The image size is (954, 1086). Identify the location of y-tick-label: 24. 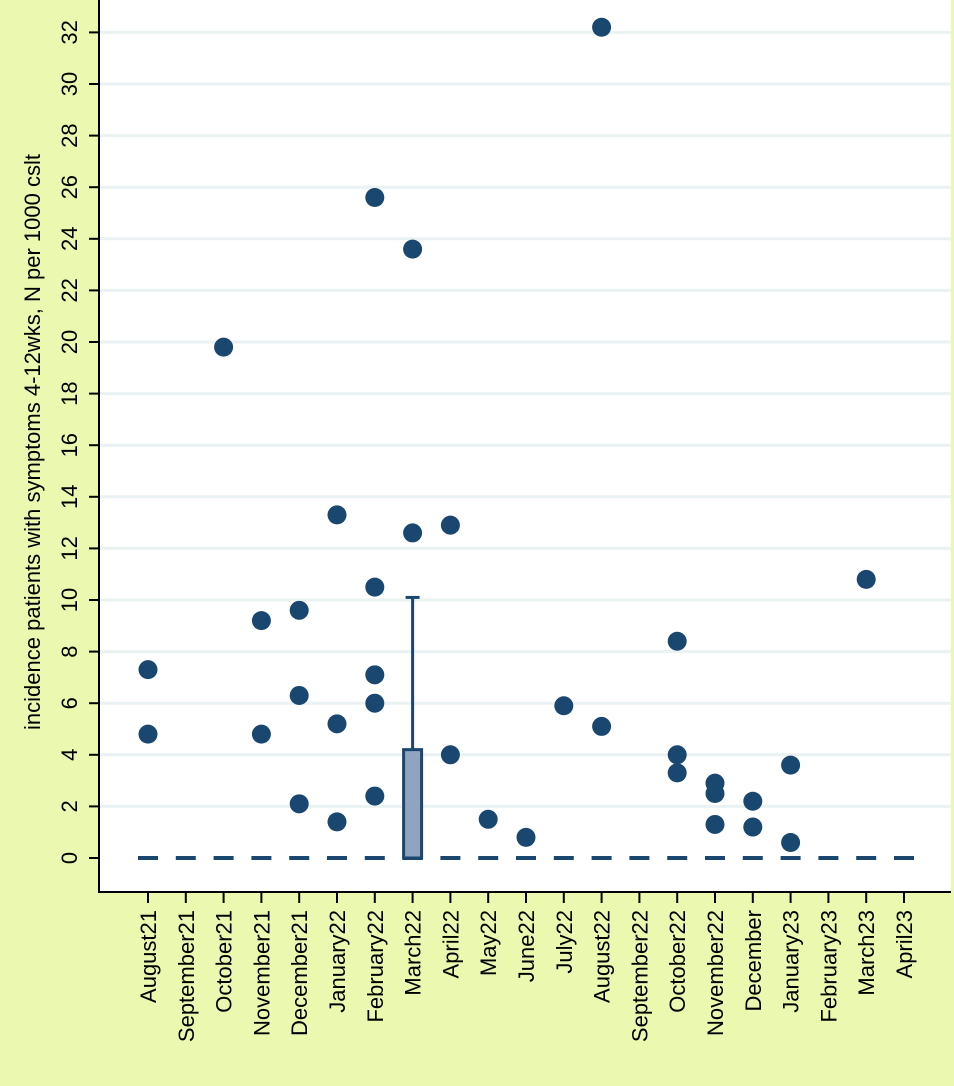
(69, 239).